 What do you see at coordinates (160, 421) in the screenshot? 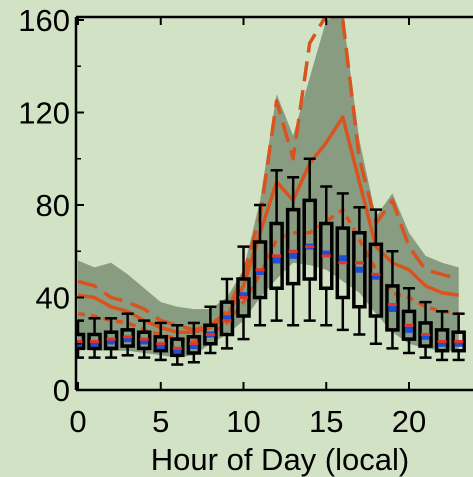
I see `x-tick-label-5: 5` at bounding box center [160, 421].